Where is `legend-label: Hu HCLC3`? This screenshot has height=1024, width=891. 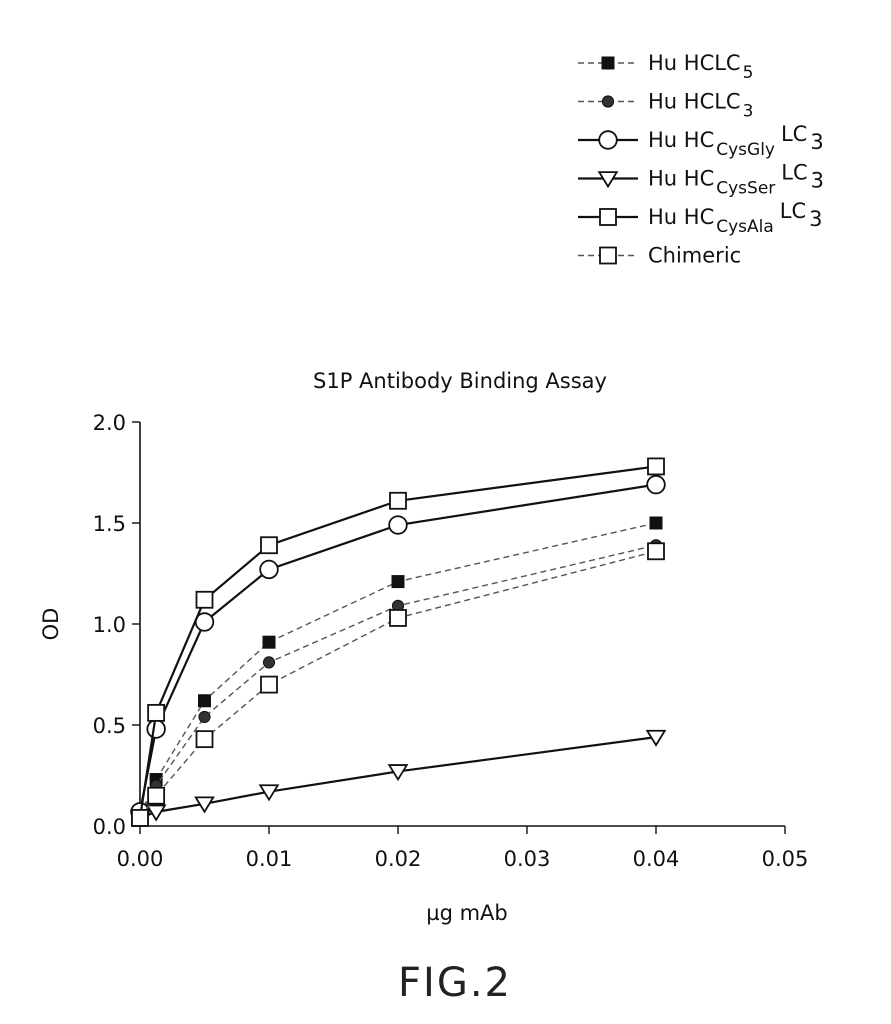
legend-label: Hu HCLC3 is located at coordinates (700, 106).